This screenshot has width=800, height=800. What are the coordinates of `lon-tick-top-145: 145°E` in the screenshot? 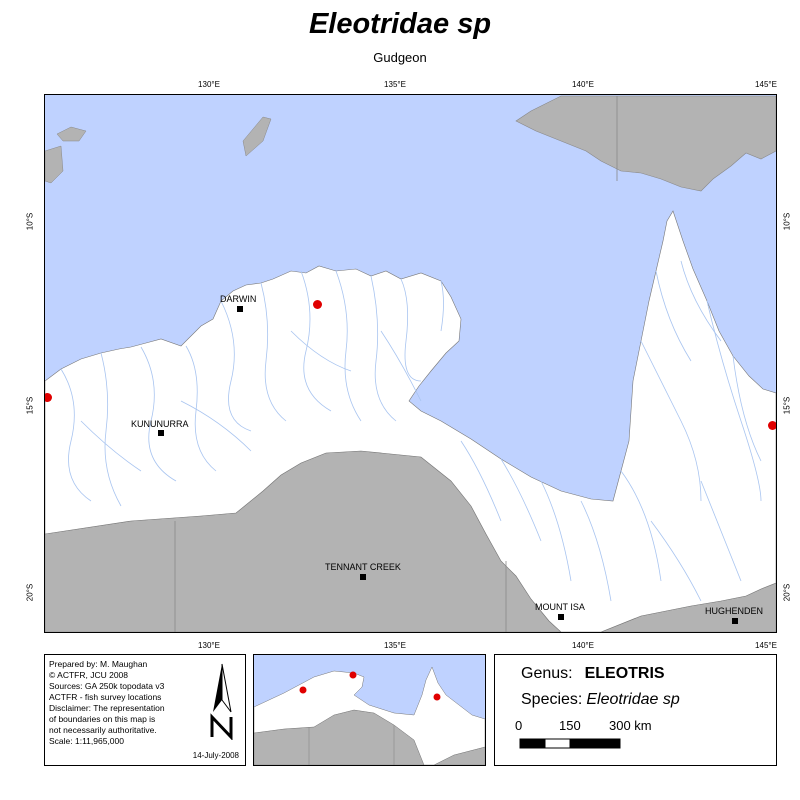 It's located at (766, 84).